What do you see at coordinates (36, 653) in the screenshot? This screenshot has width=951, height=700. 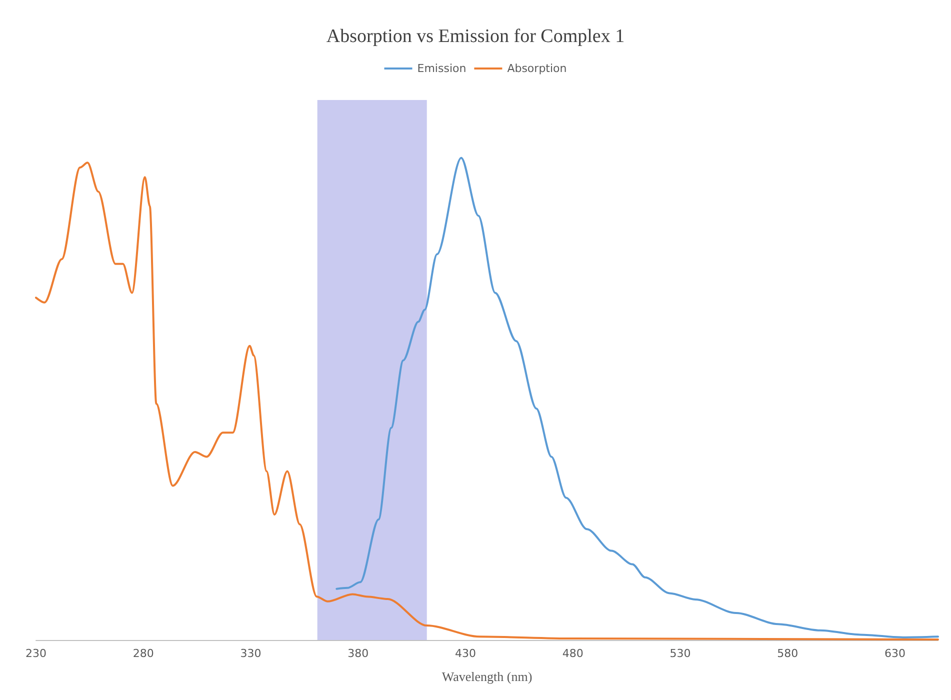 I see `x-tick-label: 230` at bounding box center [36, 653].